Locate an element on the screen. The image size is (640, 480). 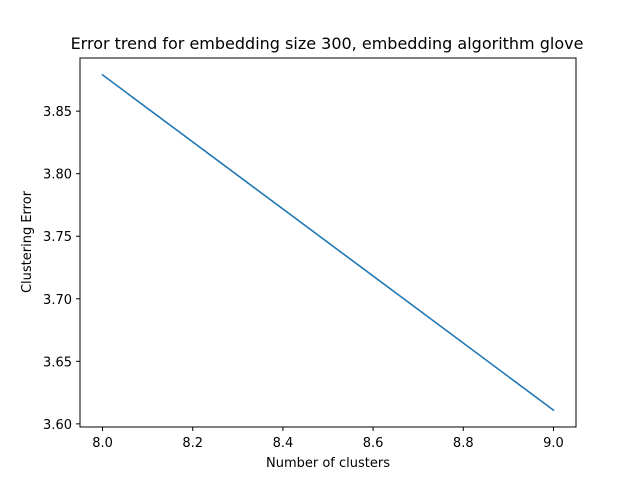
x-tick-label: 8.4 is located at coordinates (283, 443).